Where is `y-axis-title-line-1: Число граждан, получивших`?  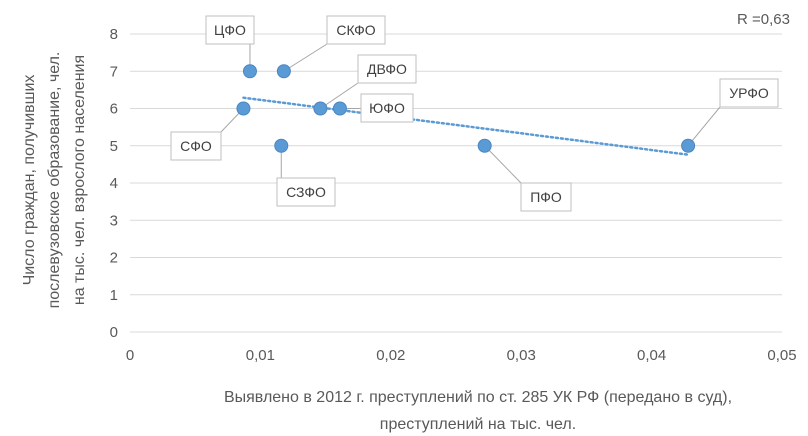
y-axis-title-line-1: Число граждан, получивших is located at coordinates (29, 180).